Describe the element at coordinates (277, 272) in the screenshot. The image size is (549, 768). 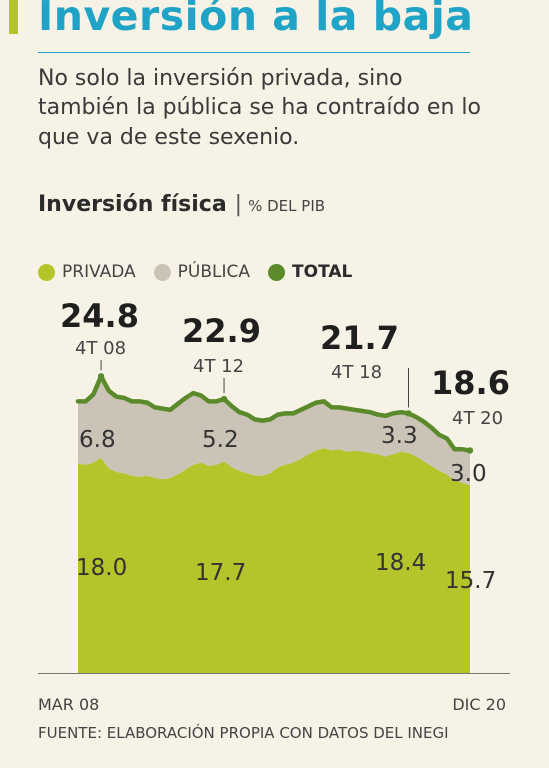
I see `legend-swatch-total` at that location.